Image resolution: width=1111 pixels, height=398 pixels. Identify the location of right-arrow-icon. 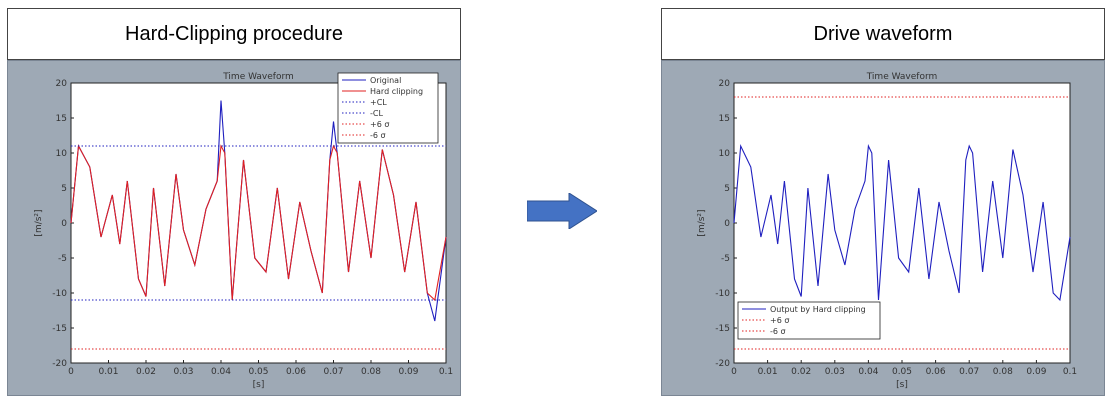
(562, 211).